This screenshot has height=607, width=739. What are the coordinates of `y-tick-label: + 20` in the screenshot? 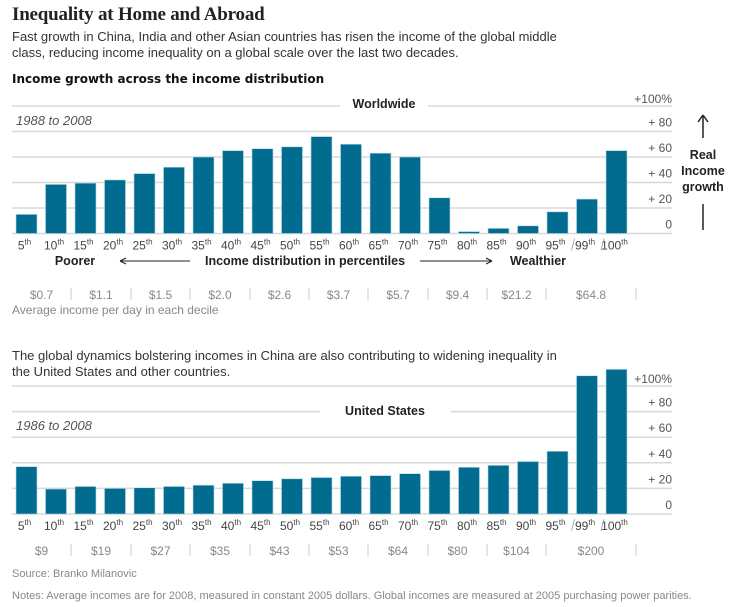 It's located at (660, 479).